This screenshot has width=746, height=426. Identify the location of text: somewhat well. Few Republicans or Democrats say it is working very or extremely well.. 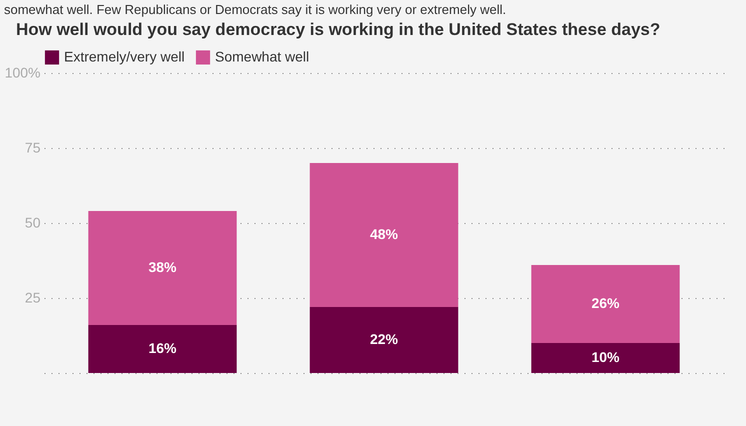
(255, 9).